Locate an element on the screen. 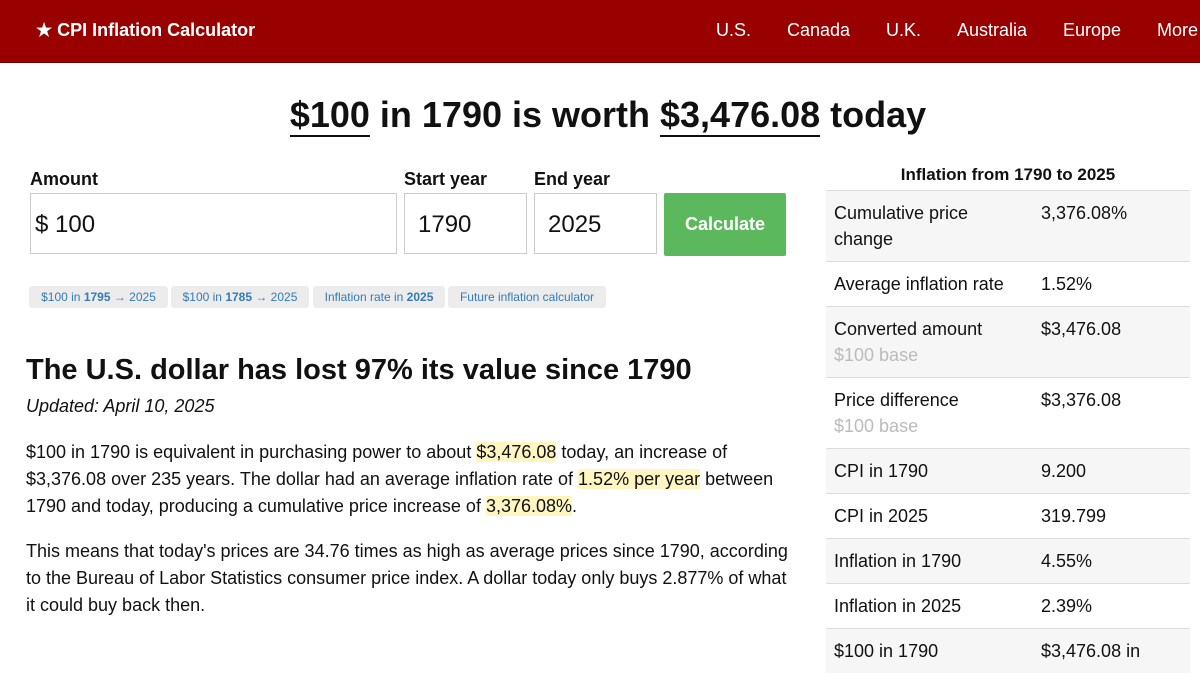 The width and height of the screenshot is (1200, 673). table-row: Average inflation rate 1.52% is located at coordinates (1008, 284).